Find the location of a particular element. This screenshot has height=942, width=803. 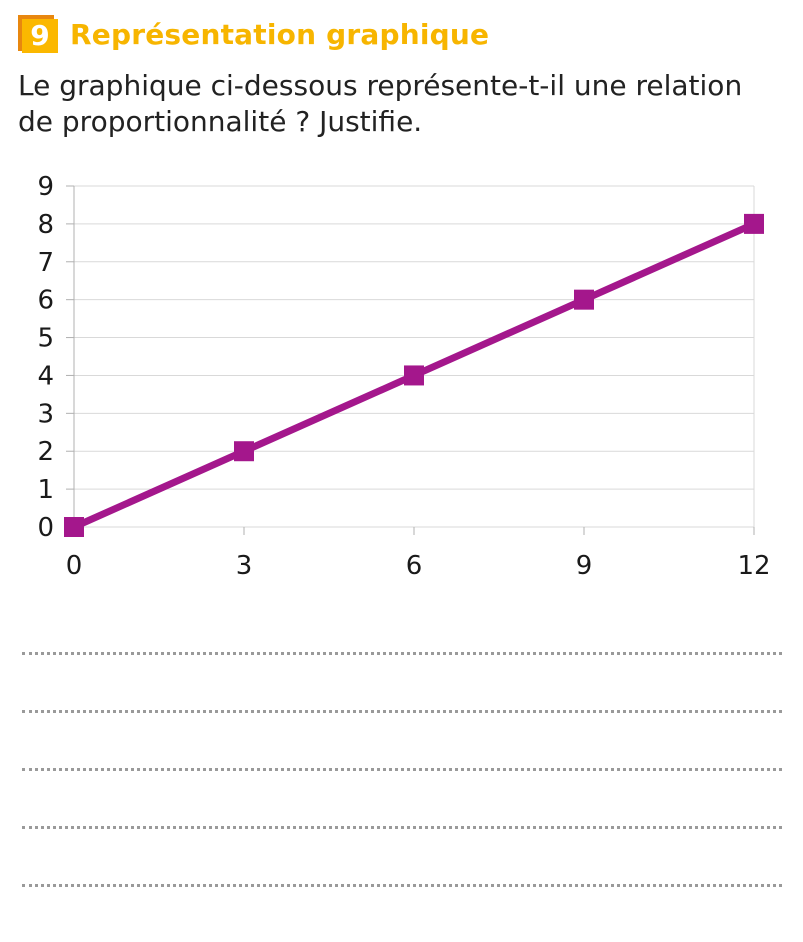

exercise-header: 9 Représentation graphique is located at coordinates (253, 34).